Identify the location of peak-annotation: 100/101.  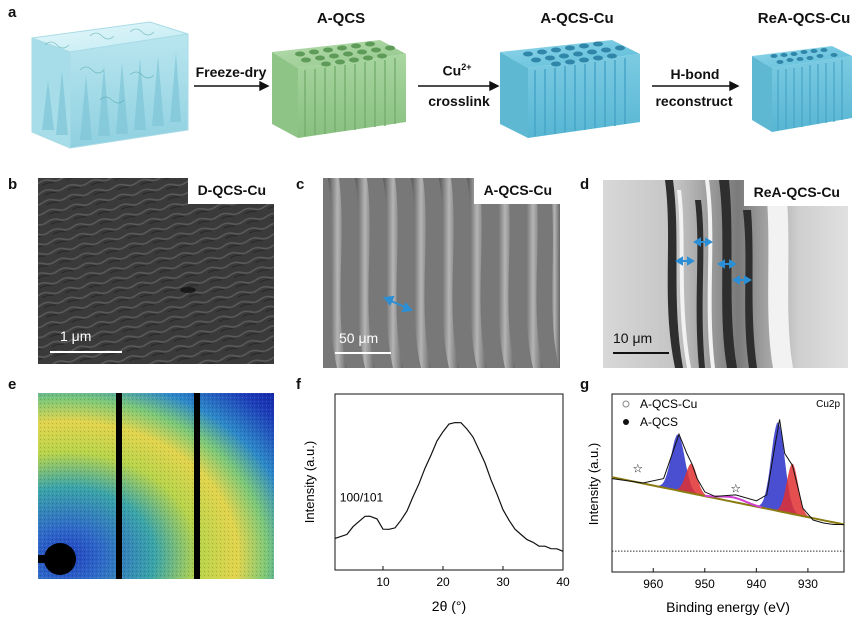
(362, 498).